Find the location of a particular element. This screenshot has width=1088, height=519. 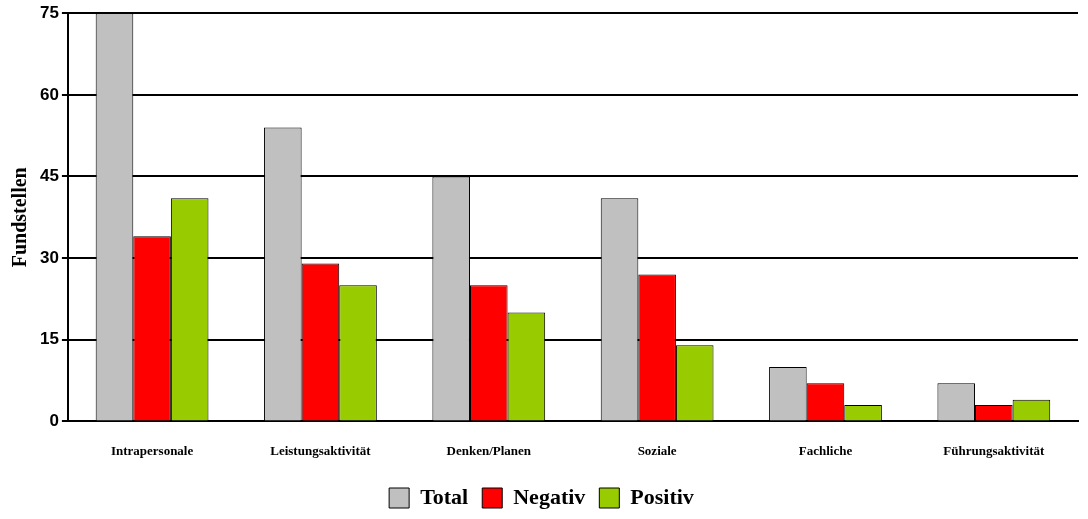

x-tick-label: Führungsaktivität is located at coordinates (994, 450).